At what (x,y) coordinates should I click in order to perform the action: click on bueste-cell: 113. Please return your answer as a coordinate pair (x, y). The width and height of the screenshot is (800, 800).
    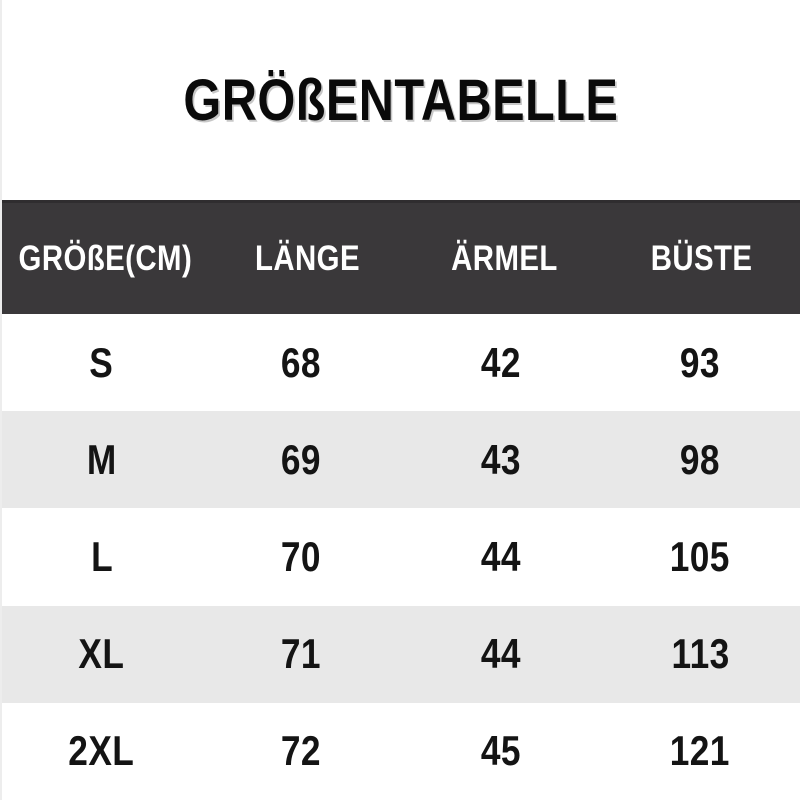
    Looking at the image, I should click on (700, 654).